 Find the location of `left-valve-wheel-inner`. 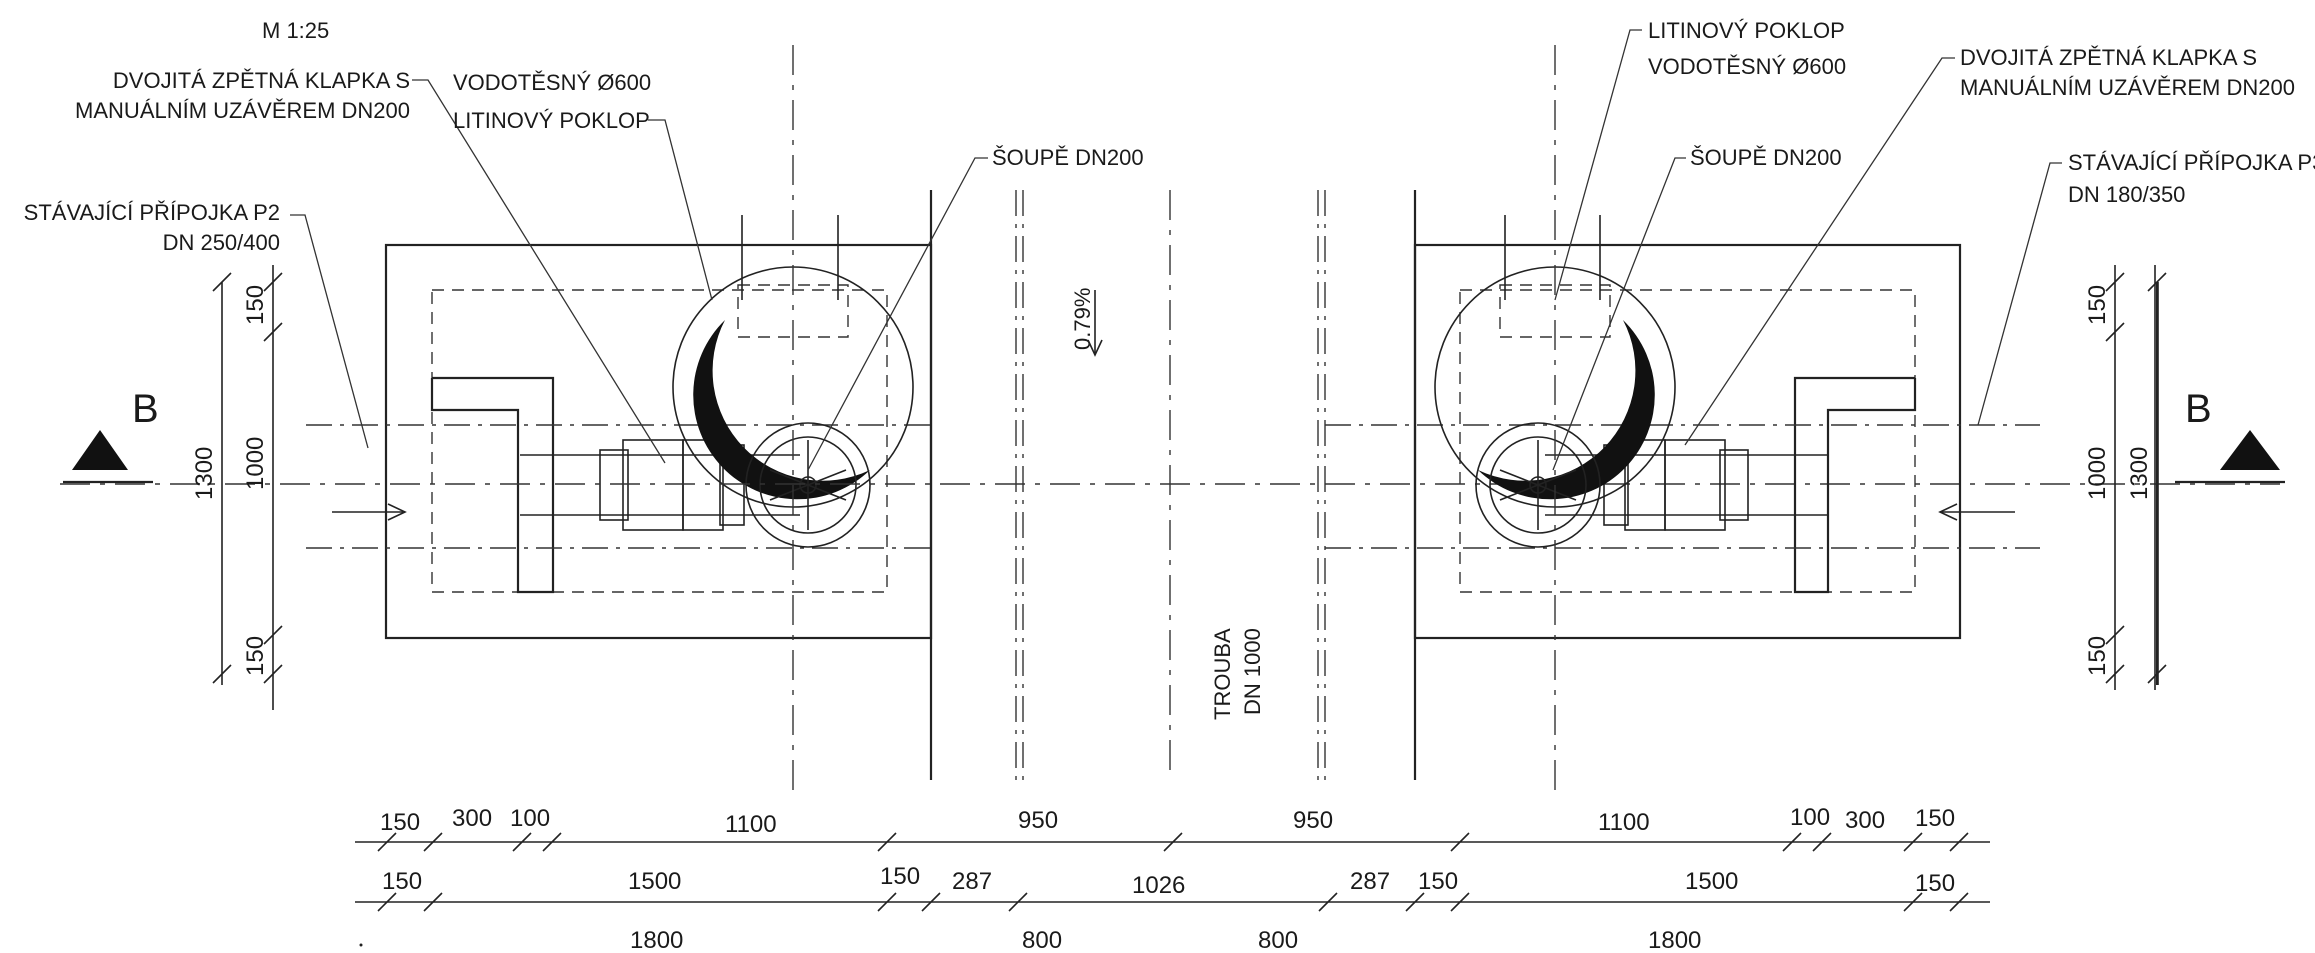

left-valve-wheel-inner is located at coordinates (808, 485).